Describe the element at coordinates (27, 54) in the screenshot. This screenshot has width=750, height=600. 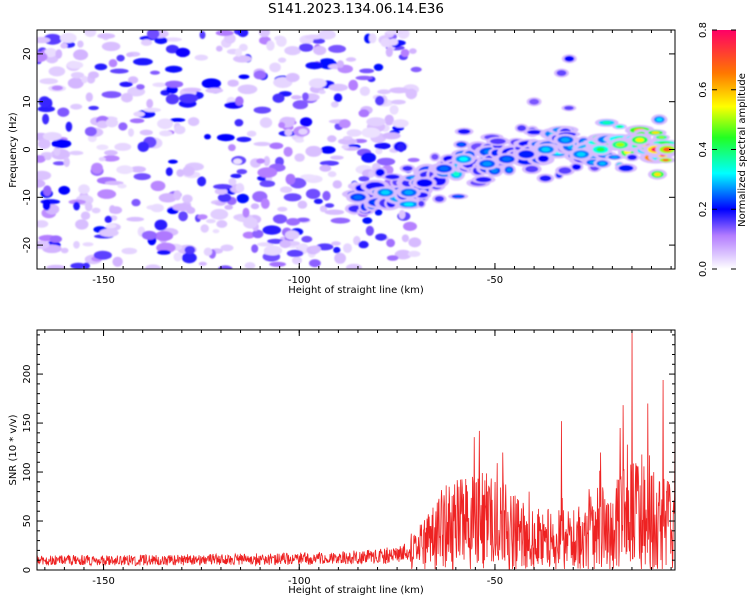
I see `heatmap-y-tick-label: 20` at that location.